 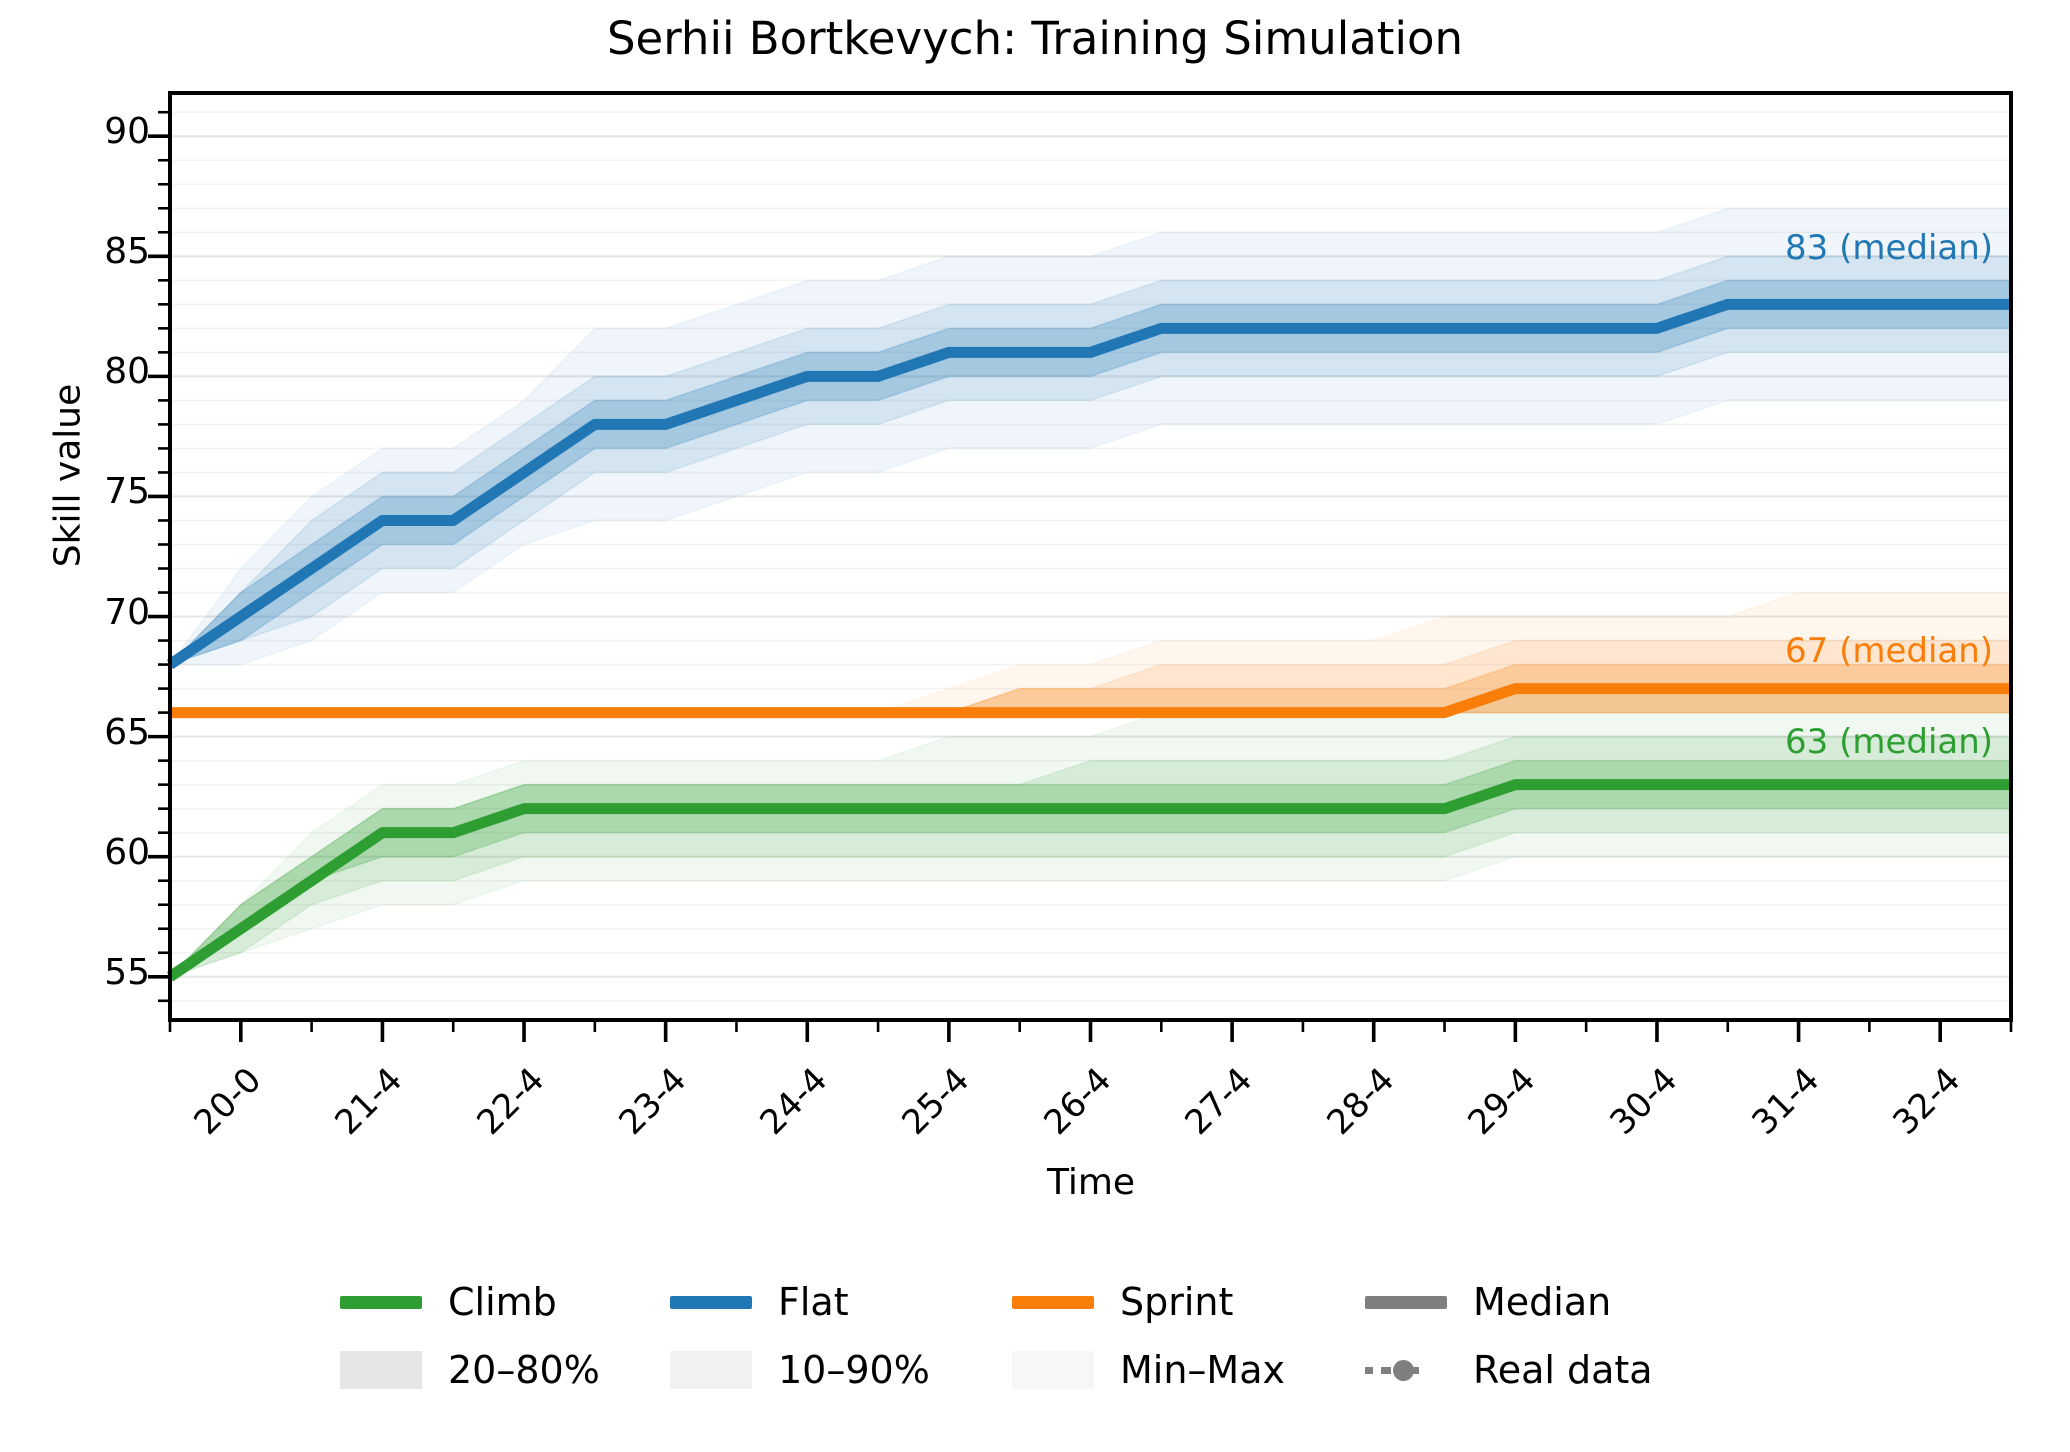 What do you see at coordinates (1889, 650) in the screenshot?
I see `end-annotation-67: 67 (median)` at bounding box center [1889, 650].